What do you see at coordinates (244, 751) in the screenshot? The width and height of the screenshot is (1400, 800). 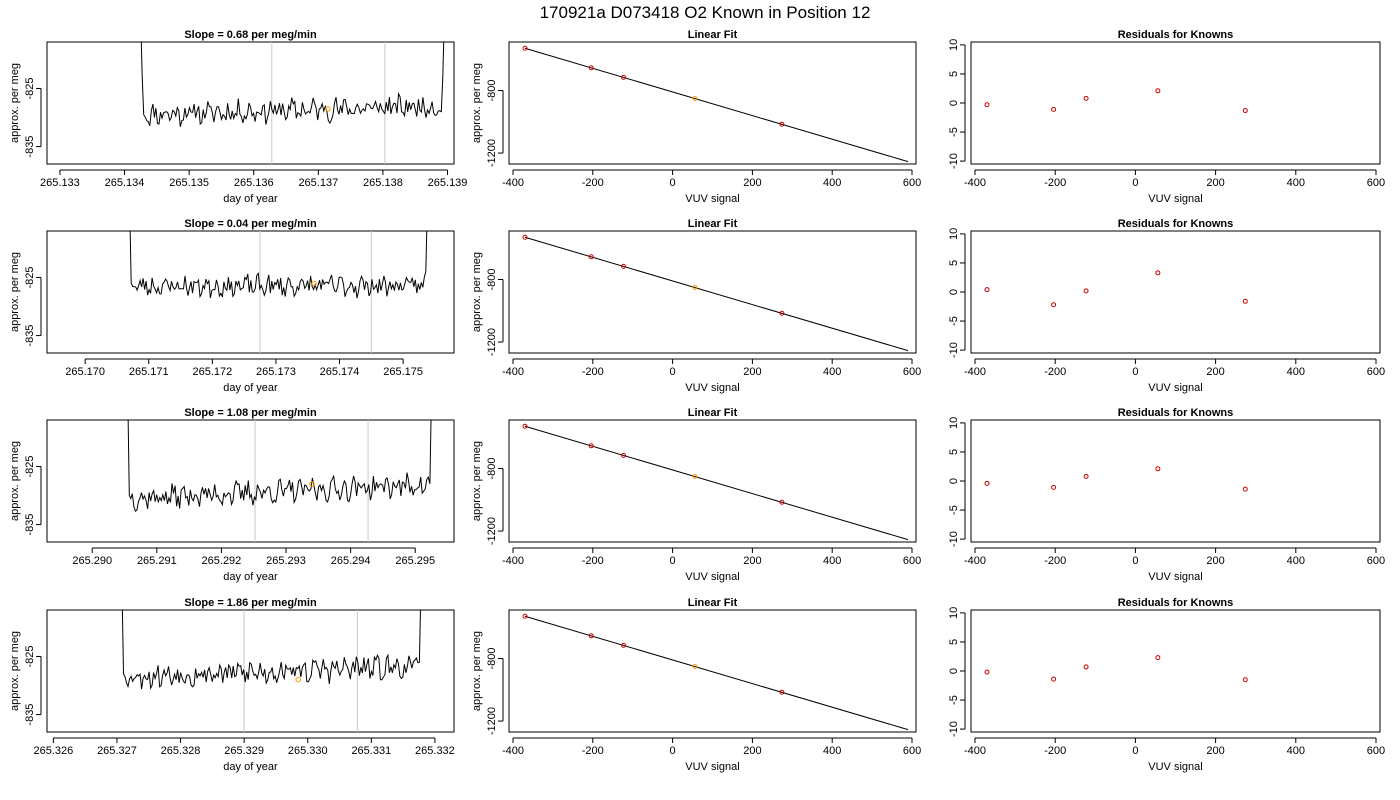 I see `x-tick-label: 265.329` at bounding box center [244, 751].